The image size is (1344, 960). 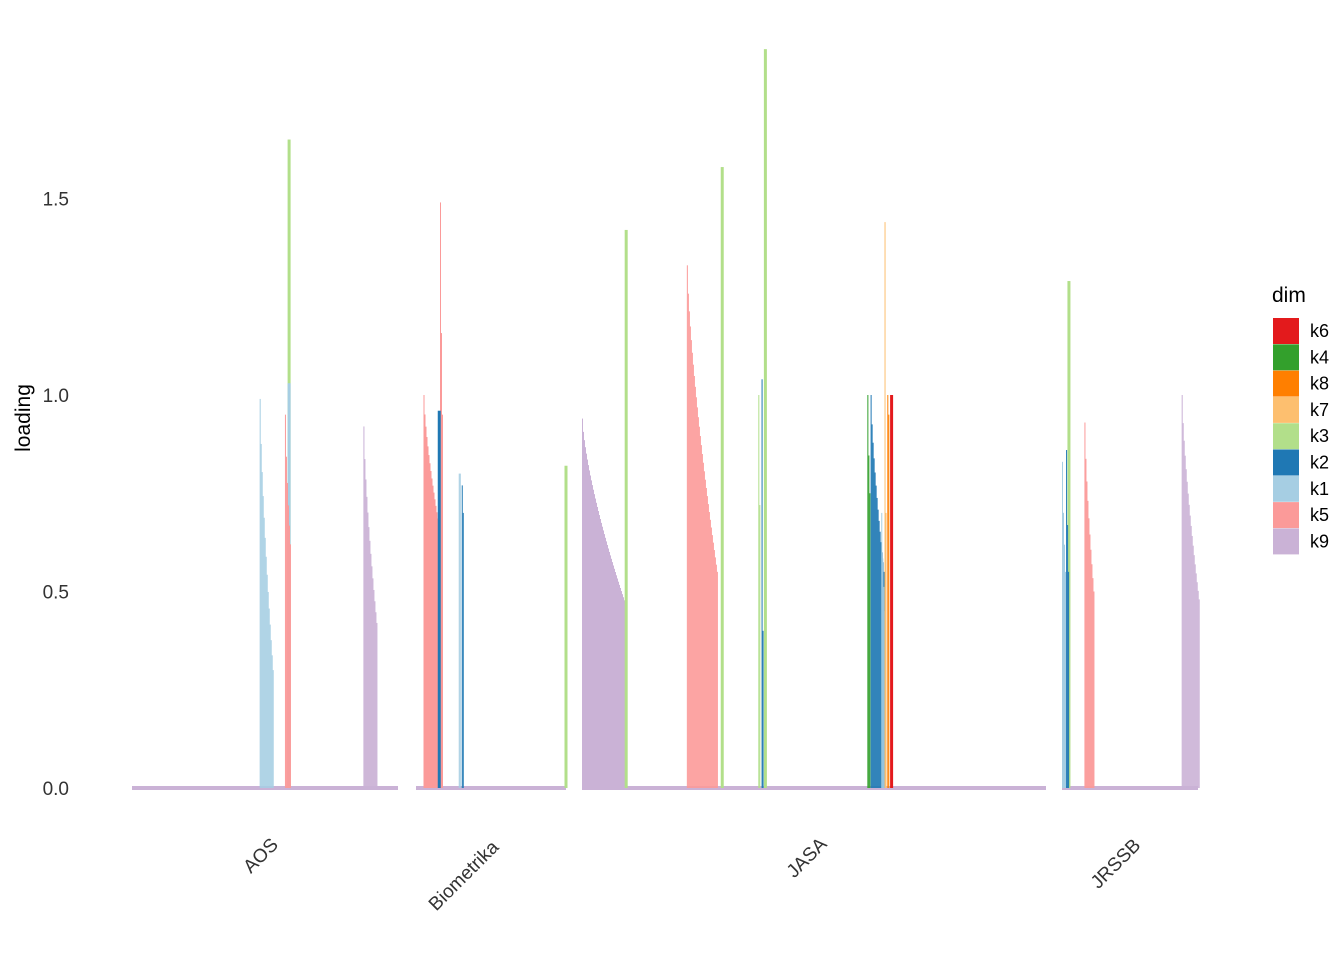 I want to click on legend-swatch-k2, so click(x=1286, y=462).